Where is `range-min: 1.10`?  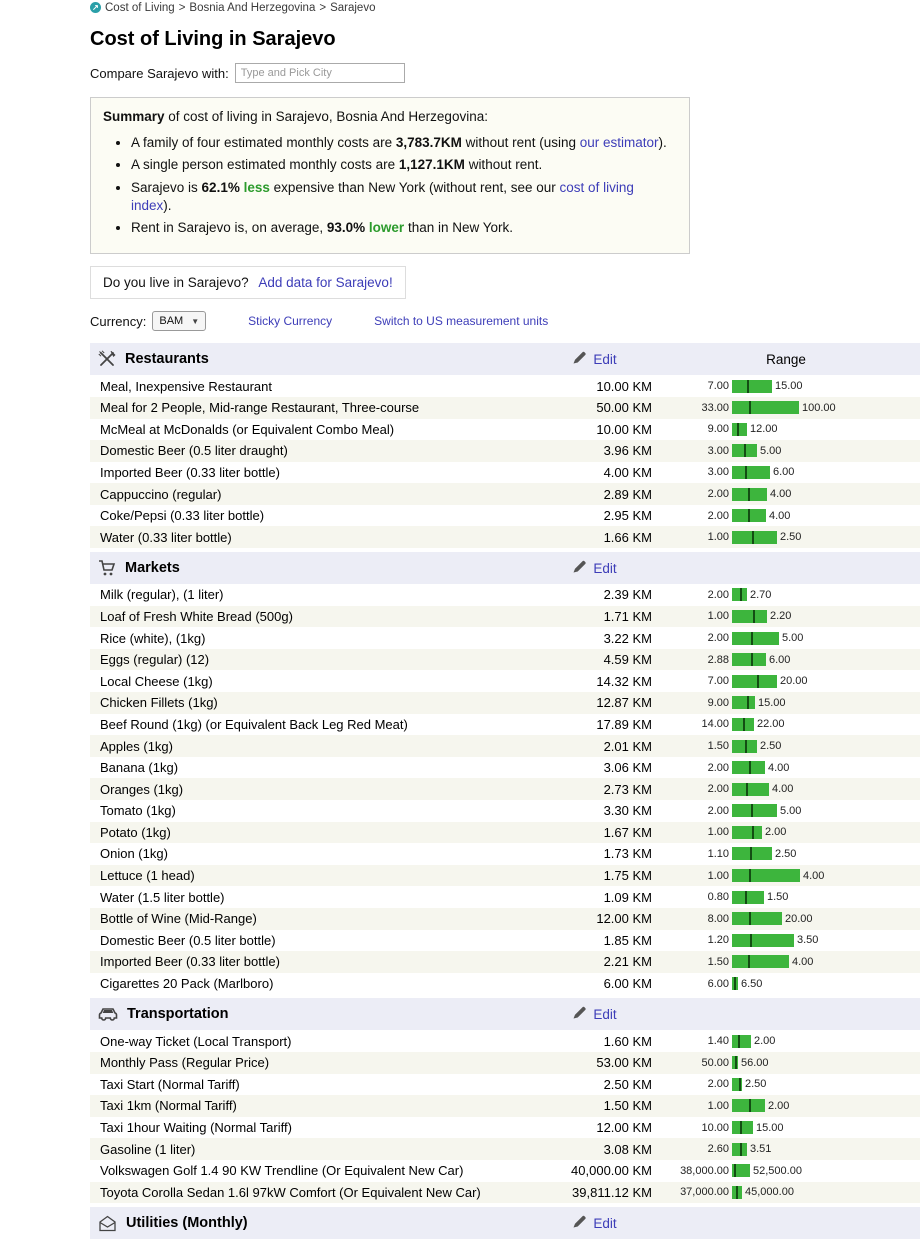
range-min: 1.10 is located at coordinates (718, 853).